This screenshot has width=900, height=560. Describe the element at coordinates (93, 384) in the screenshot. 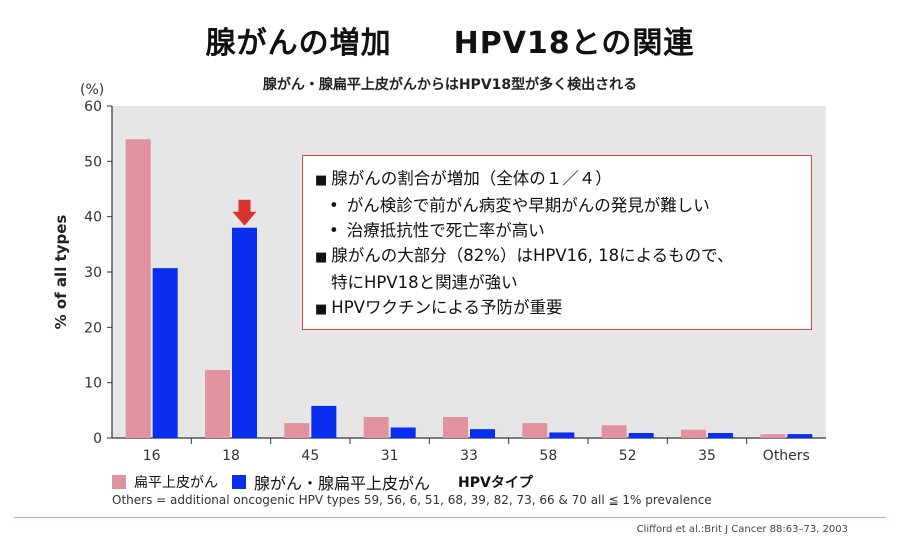

I see `y-tick-label: 10` at that location.